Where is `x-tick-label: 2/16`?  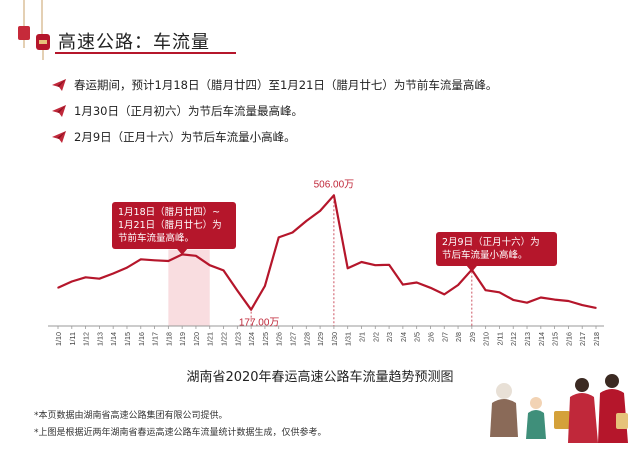 x-tick-label: 2/16 is located at coordinates (568, 339).